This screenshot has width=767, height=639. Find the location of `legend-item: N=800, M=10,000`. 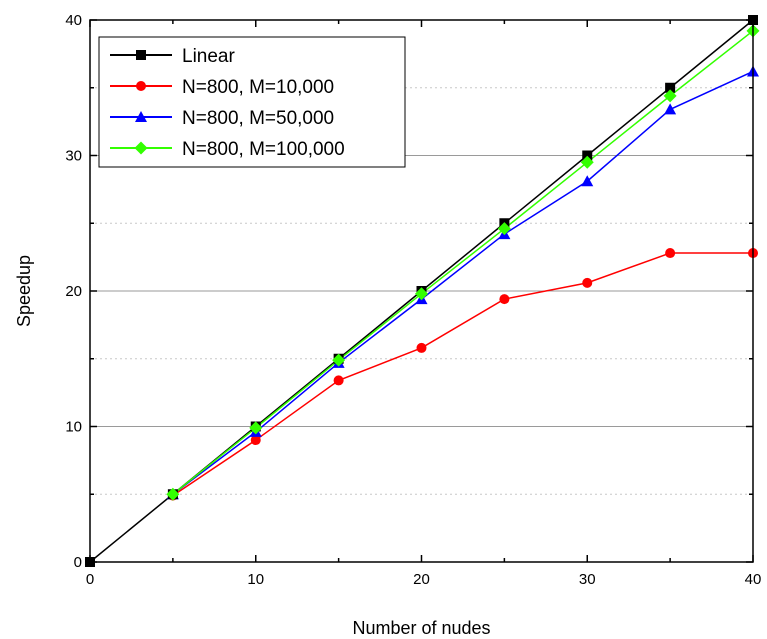

legend-item: N=800, M=10,000 is located at coordinates (222, 87).